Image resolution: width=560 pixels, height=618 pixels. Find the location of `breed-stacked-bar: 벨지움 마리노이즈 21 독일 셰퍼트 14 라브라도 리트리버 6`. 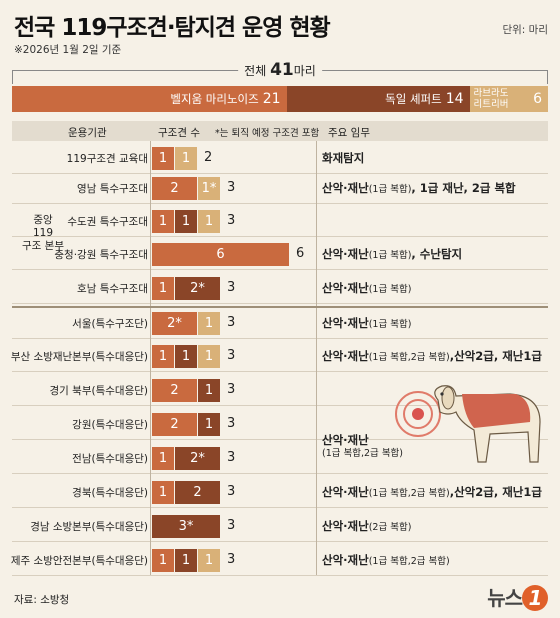

breed-stacked-bar: 벨지움 마리노이즈 21 독일 셰퍼트 14 라브라도 리트리버 6 is located at coordinates (280, 99).